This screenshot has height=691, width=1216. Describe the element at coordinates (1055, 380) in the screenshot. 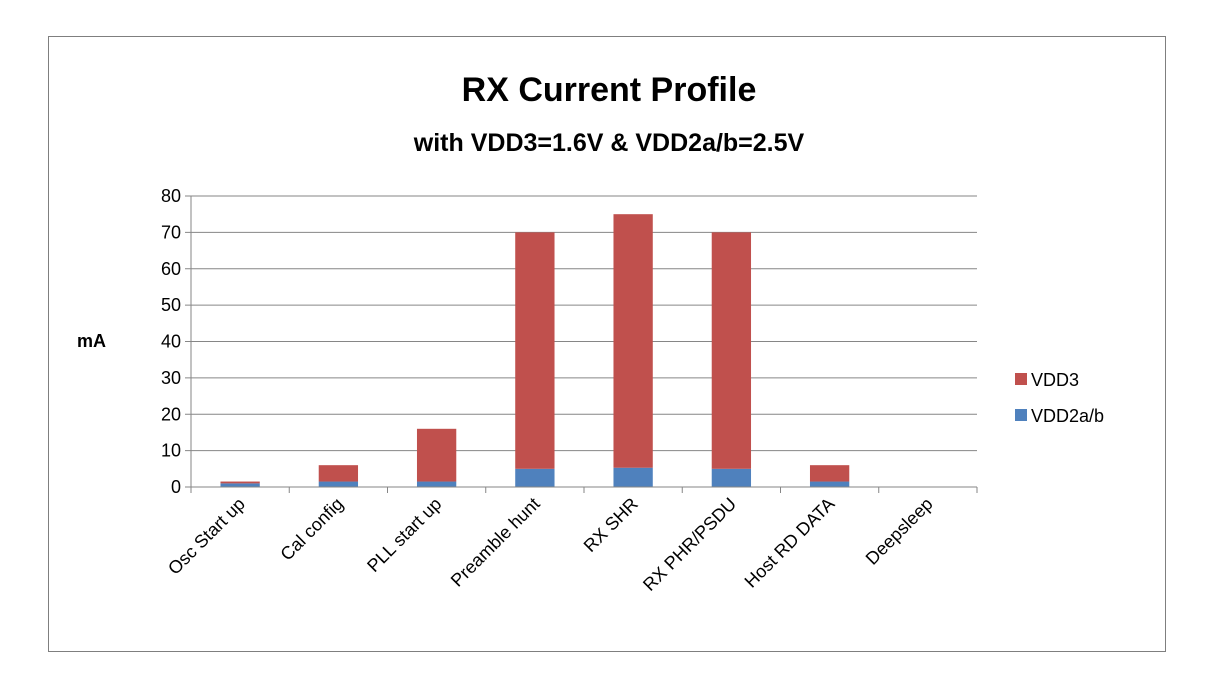

I see `legend-label: VDD3` at that location.